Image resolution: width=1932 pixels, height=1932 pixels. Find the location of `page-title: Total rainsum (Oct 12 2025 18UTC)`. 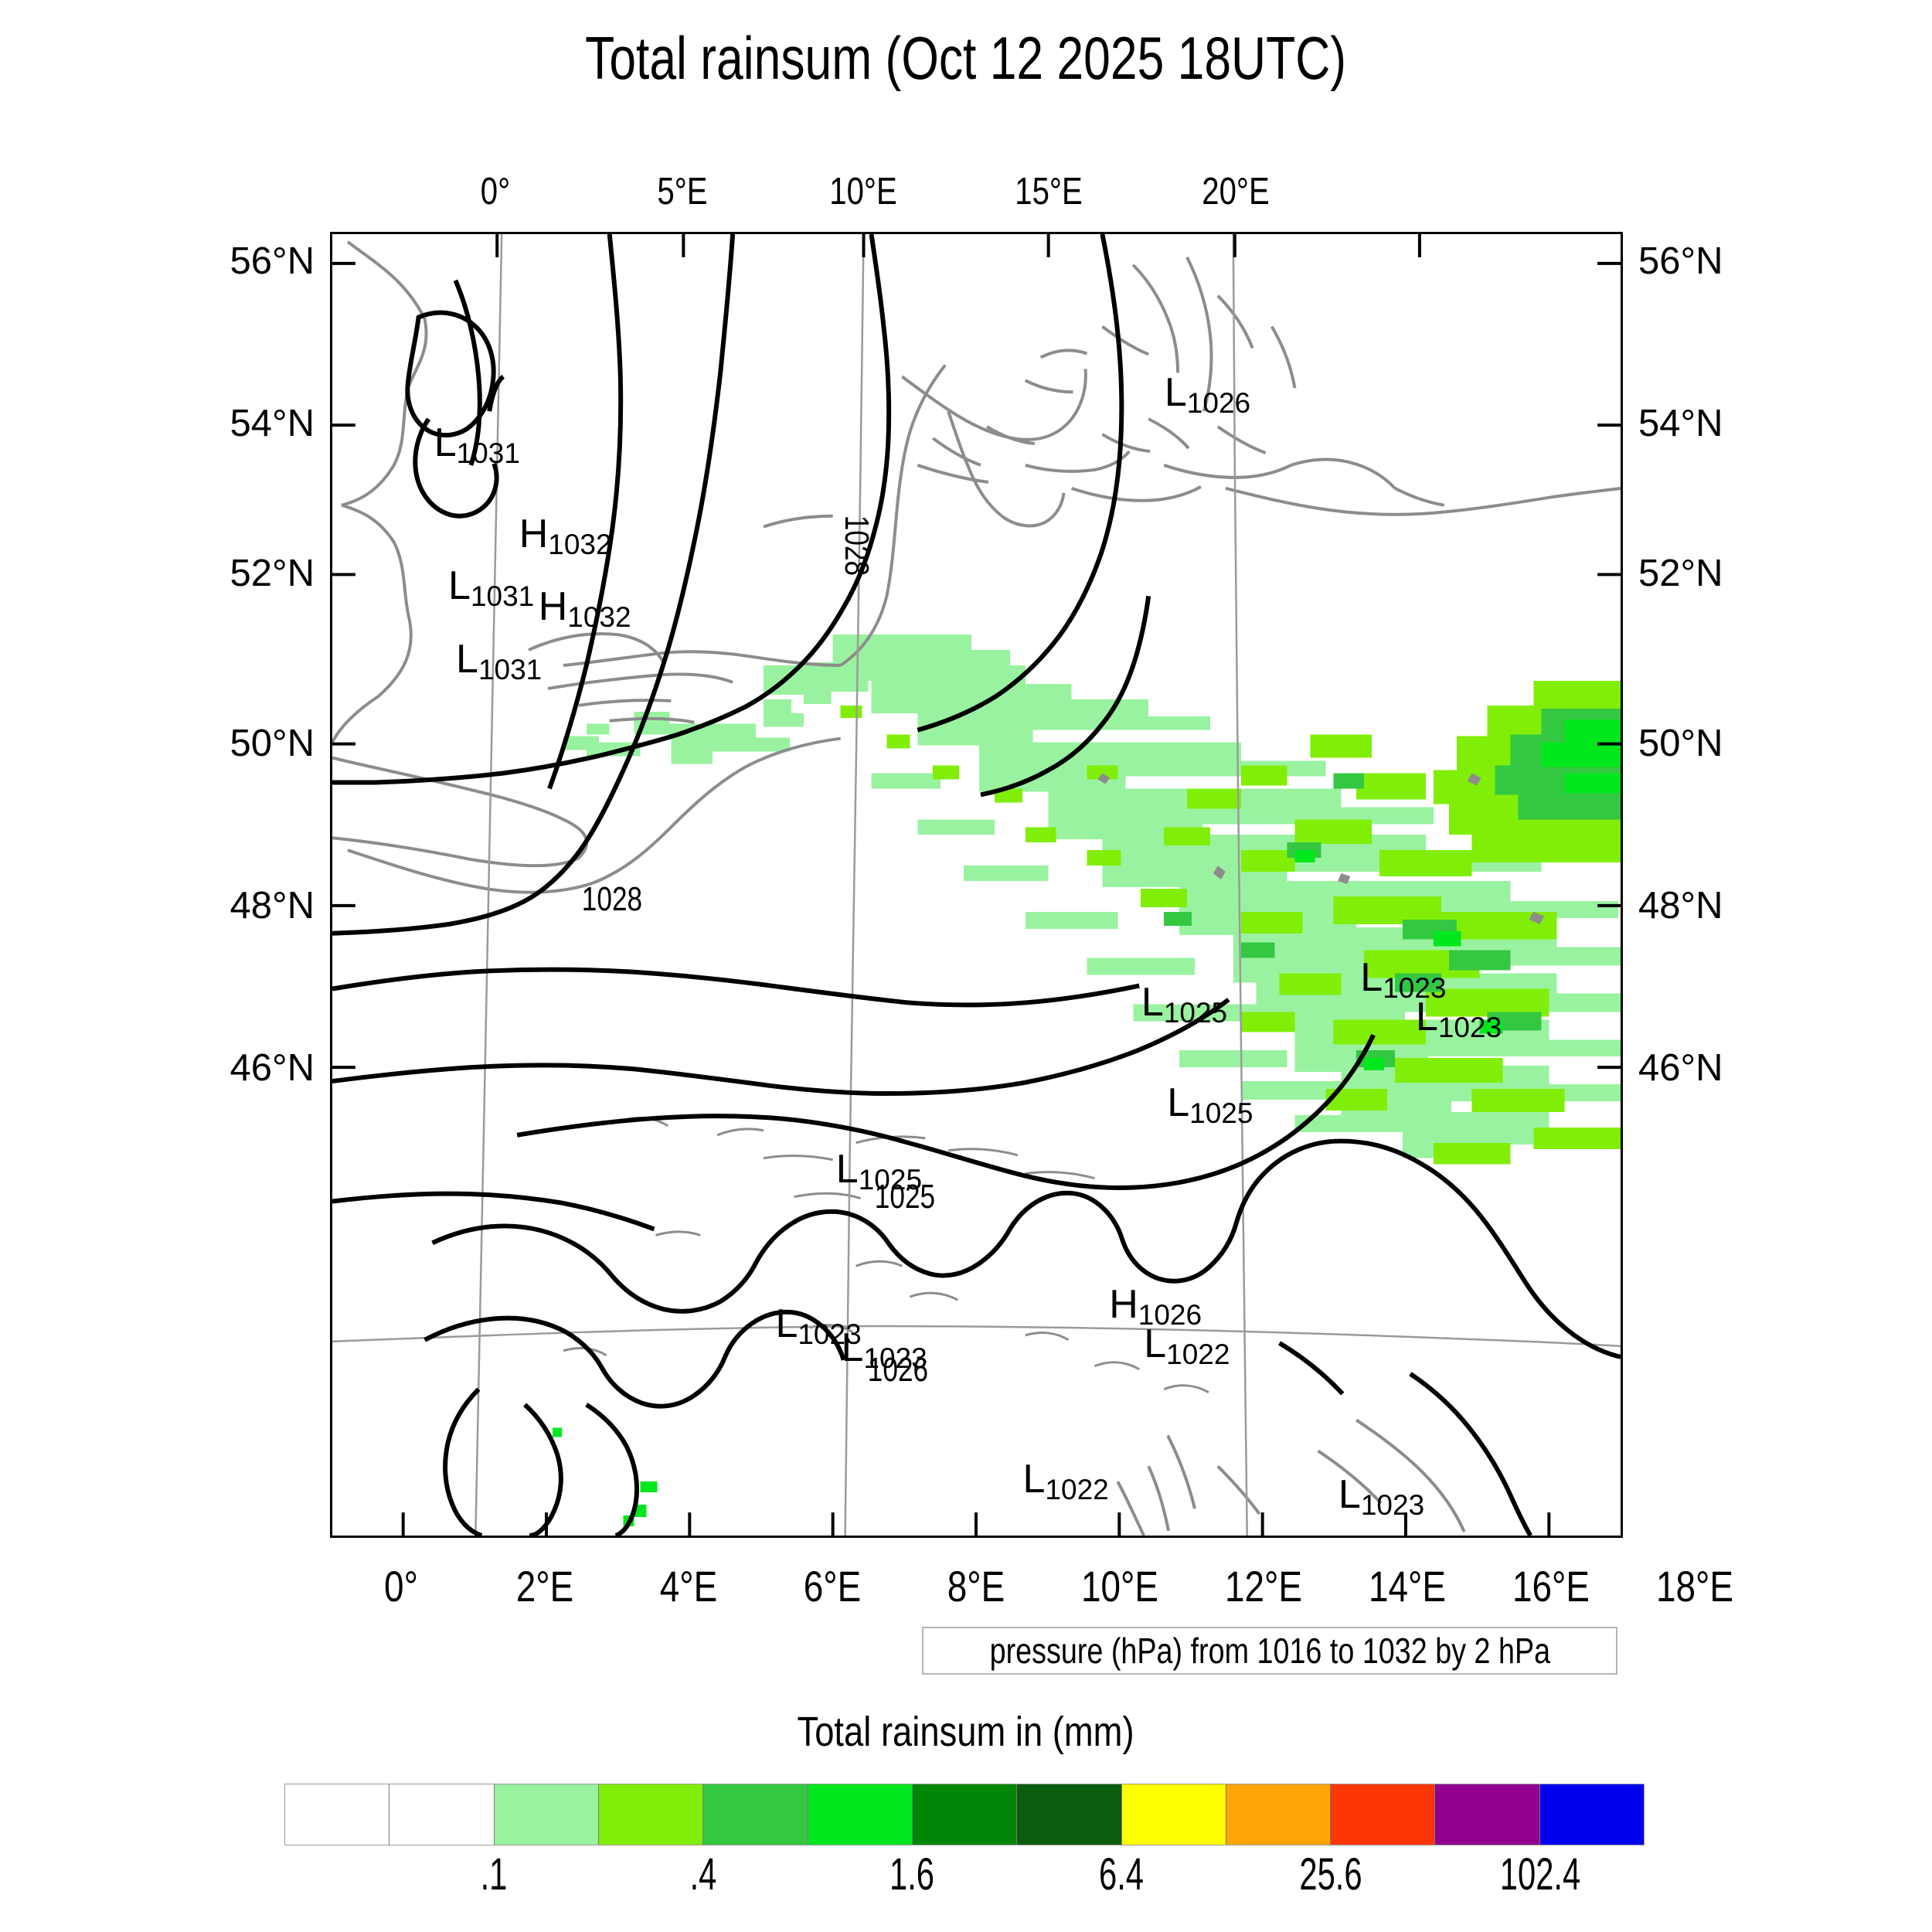

page-title: Total rainsum (Oct 12 2025 18UTC) is located at coordinates (966, 58).